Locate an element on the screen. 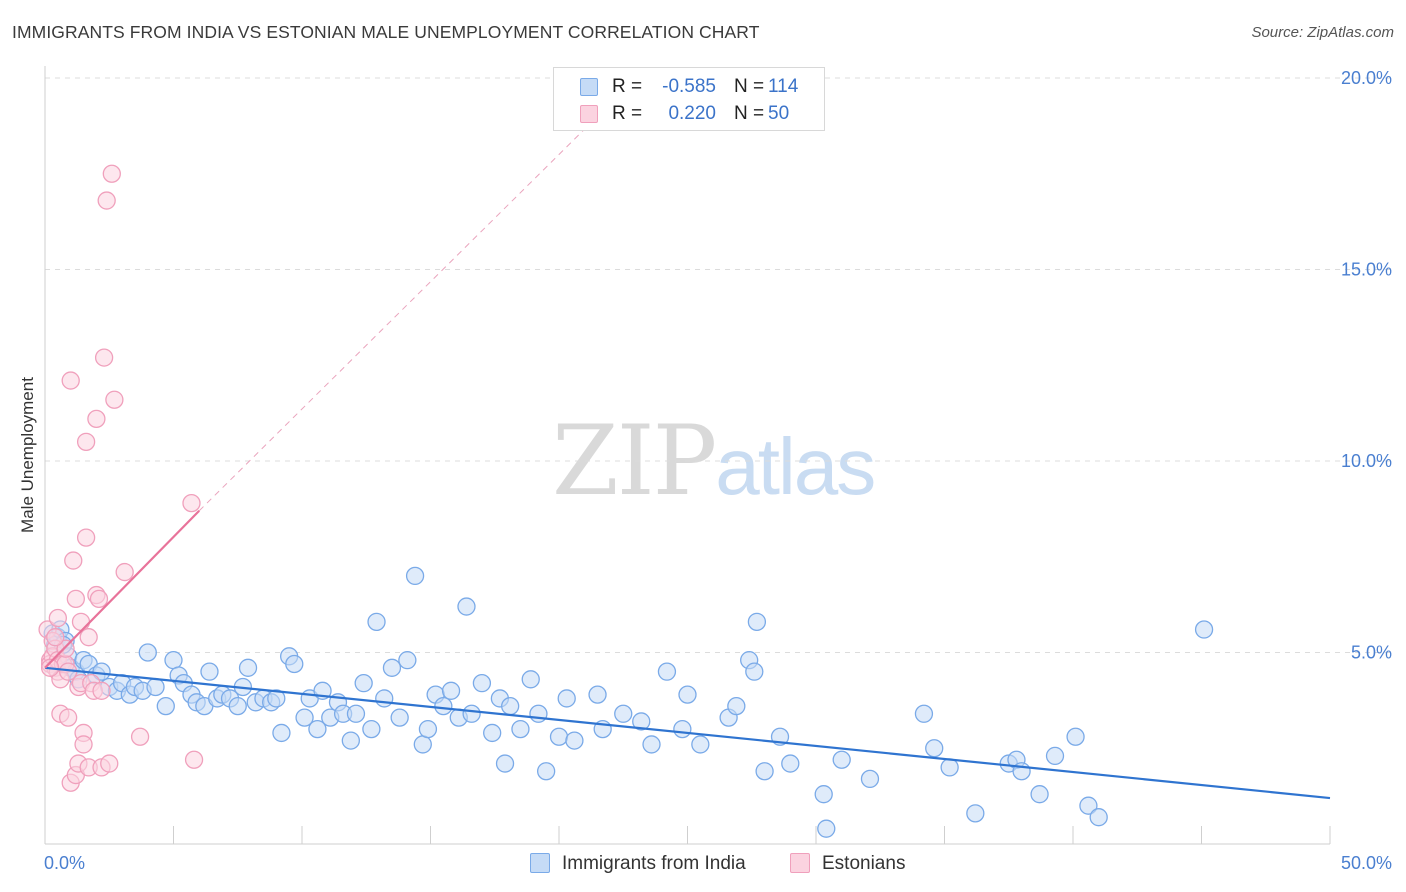 The width and height of the screenshot is (1406, 892). bottom-legend-label-estonians: Estonians is located at coordinates (864, 863).